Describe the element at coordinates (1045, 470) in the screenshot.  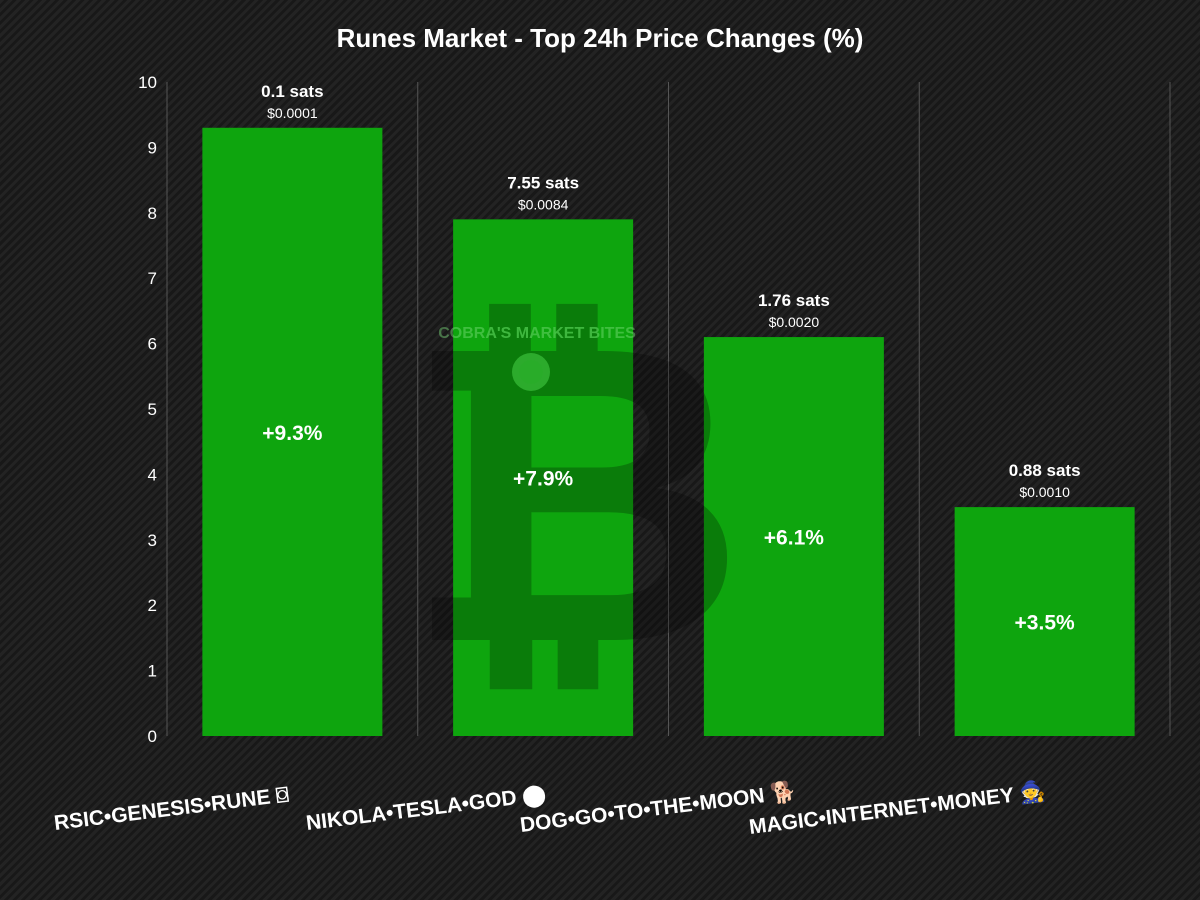
I see `price-sats-label: 0.88 sats` at that location.